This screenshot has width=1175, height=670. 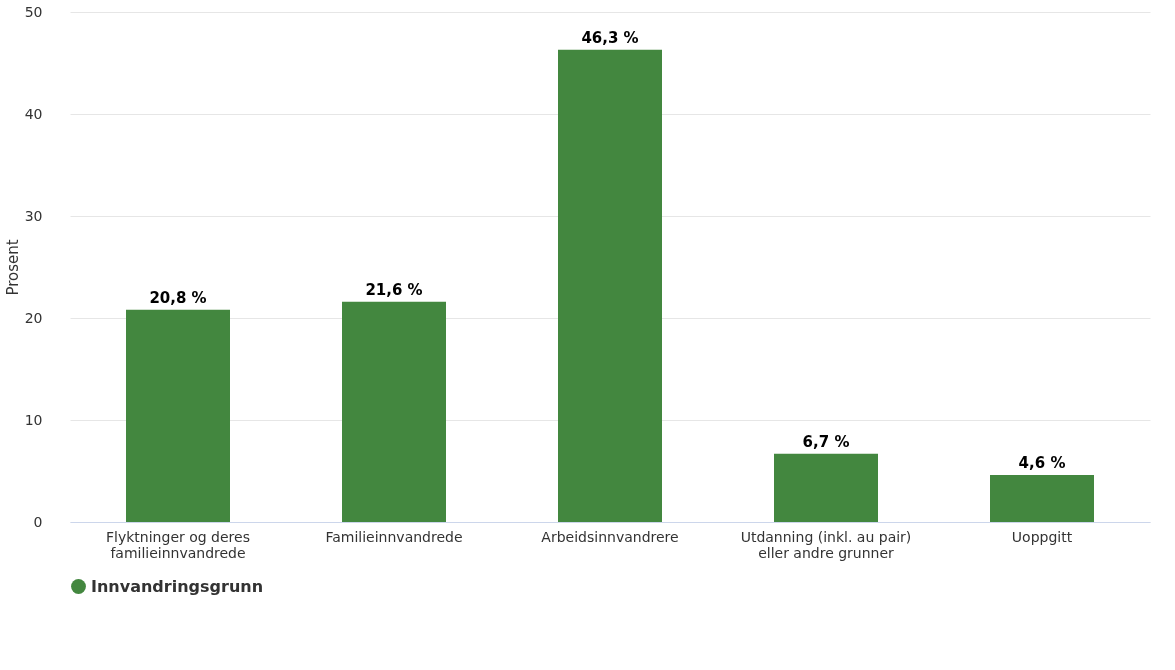 I want to click on x-tick-label: Utdanning (inkl. au pair) eller andre grunner, so click(x=826, y=544).